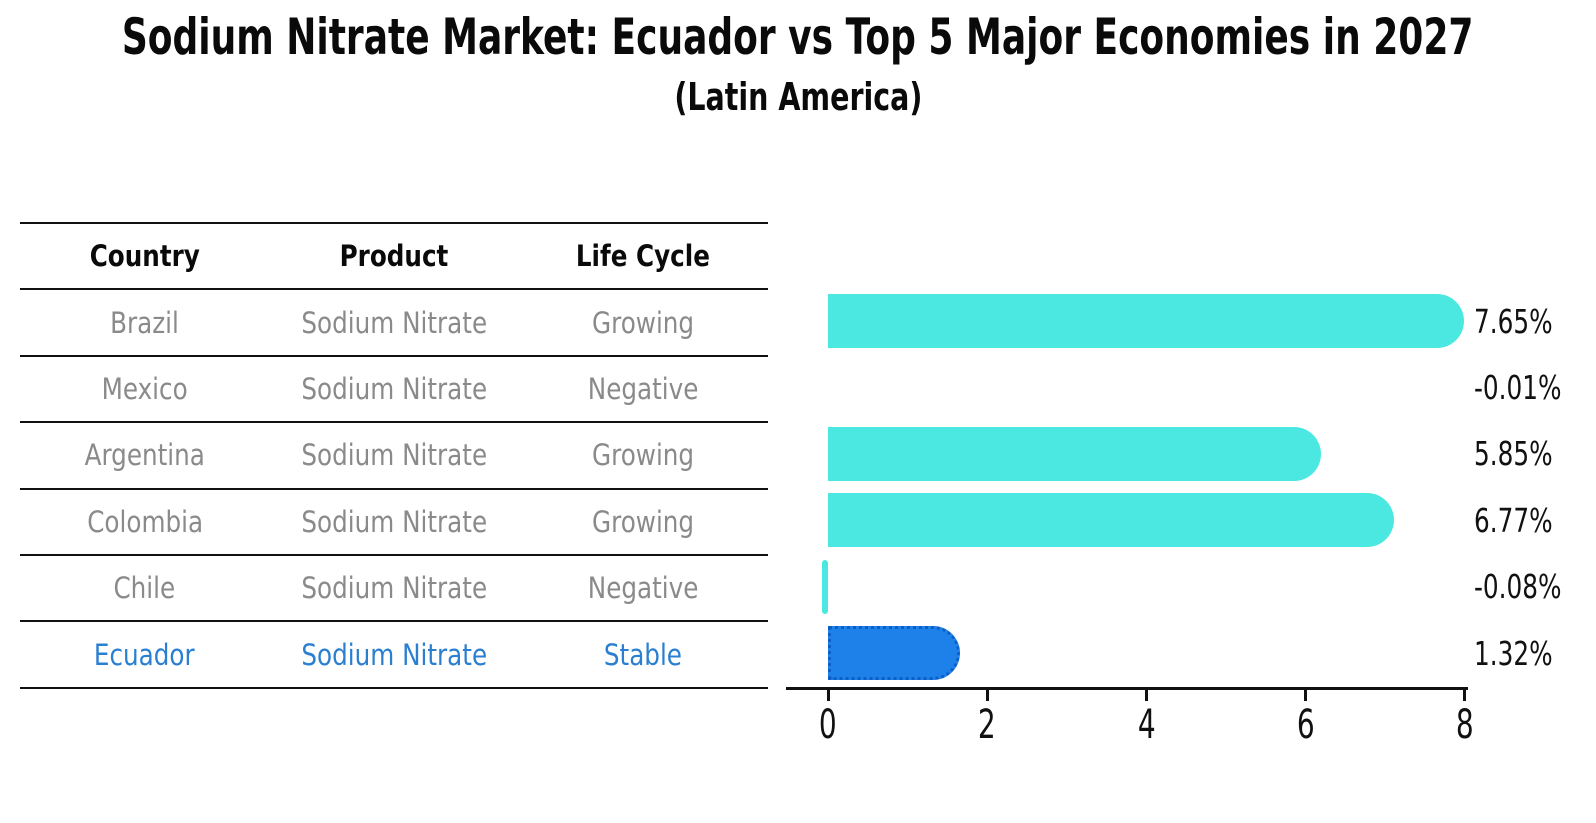 The width and height of the screenshot is (1596, 823). Describe the element at coordinates (1513, 454) in the screenshot. I see `value-label-text: 5.85%` at that location.